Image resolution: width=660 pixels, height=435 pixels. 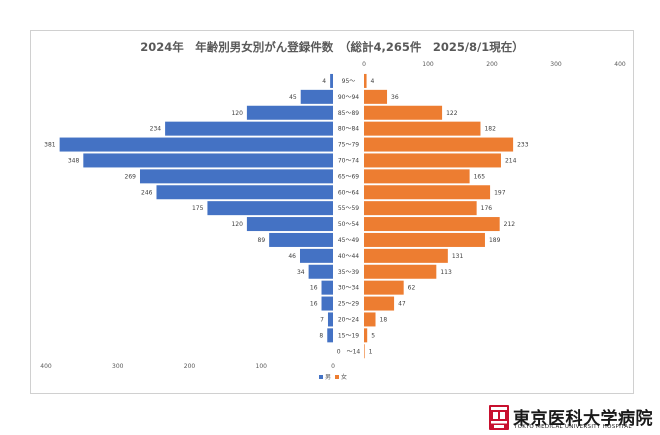 I want to click on age-group-label: 65～69, so click(x=348, y=176).